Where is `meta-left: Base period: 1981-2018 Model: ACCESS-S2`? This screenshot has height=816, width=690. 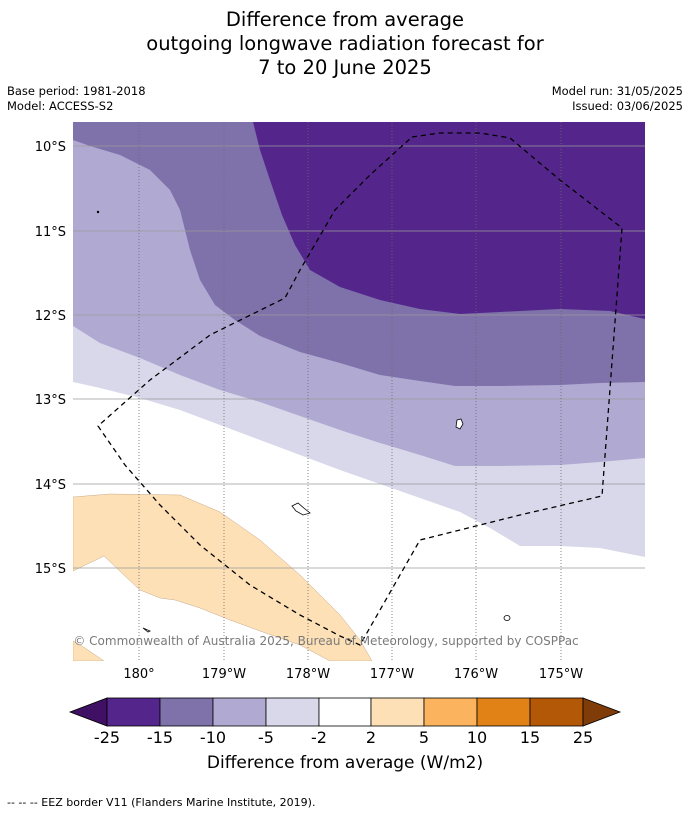 meta-left: Base period: 1981-2018 Model: ACCESS-S2 is located at coordinates (76, 99).